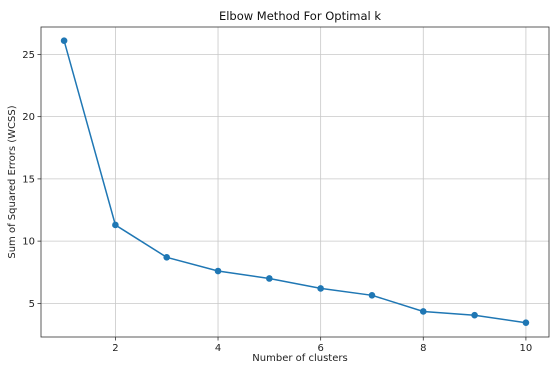 The height and width of the screenshot is (365, 552). Describe the element at coordinates (28, 55) in the screenshot. I see `y-tick-label: 25` at that location.